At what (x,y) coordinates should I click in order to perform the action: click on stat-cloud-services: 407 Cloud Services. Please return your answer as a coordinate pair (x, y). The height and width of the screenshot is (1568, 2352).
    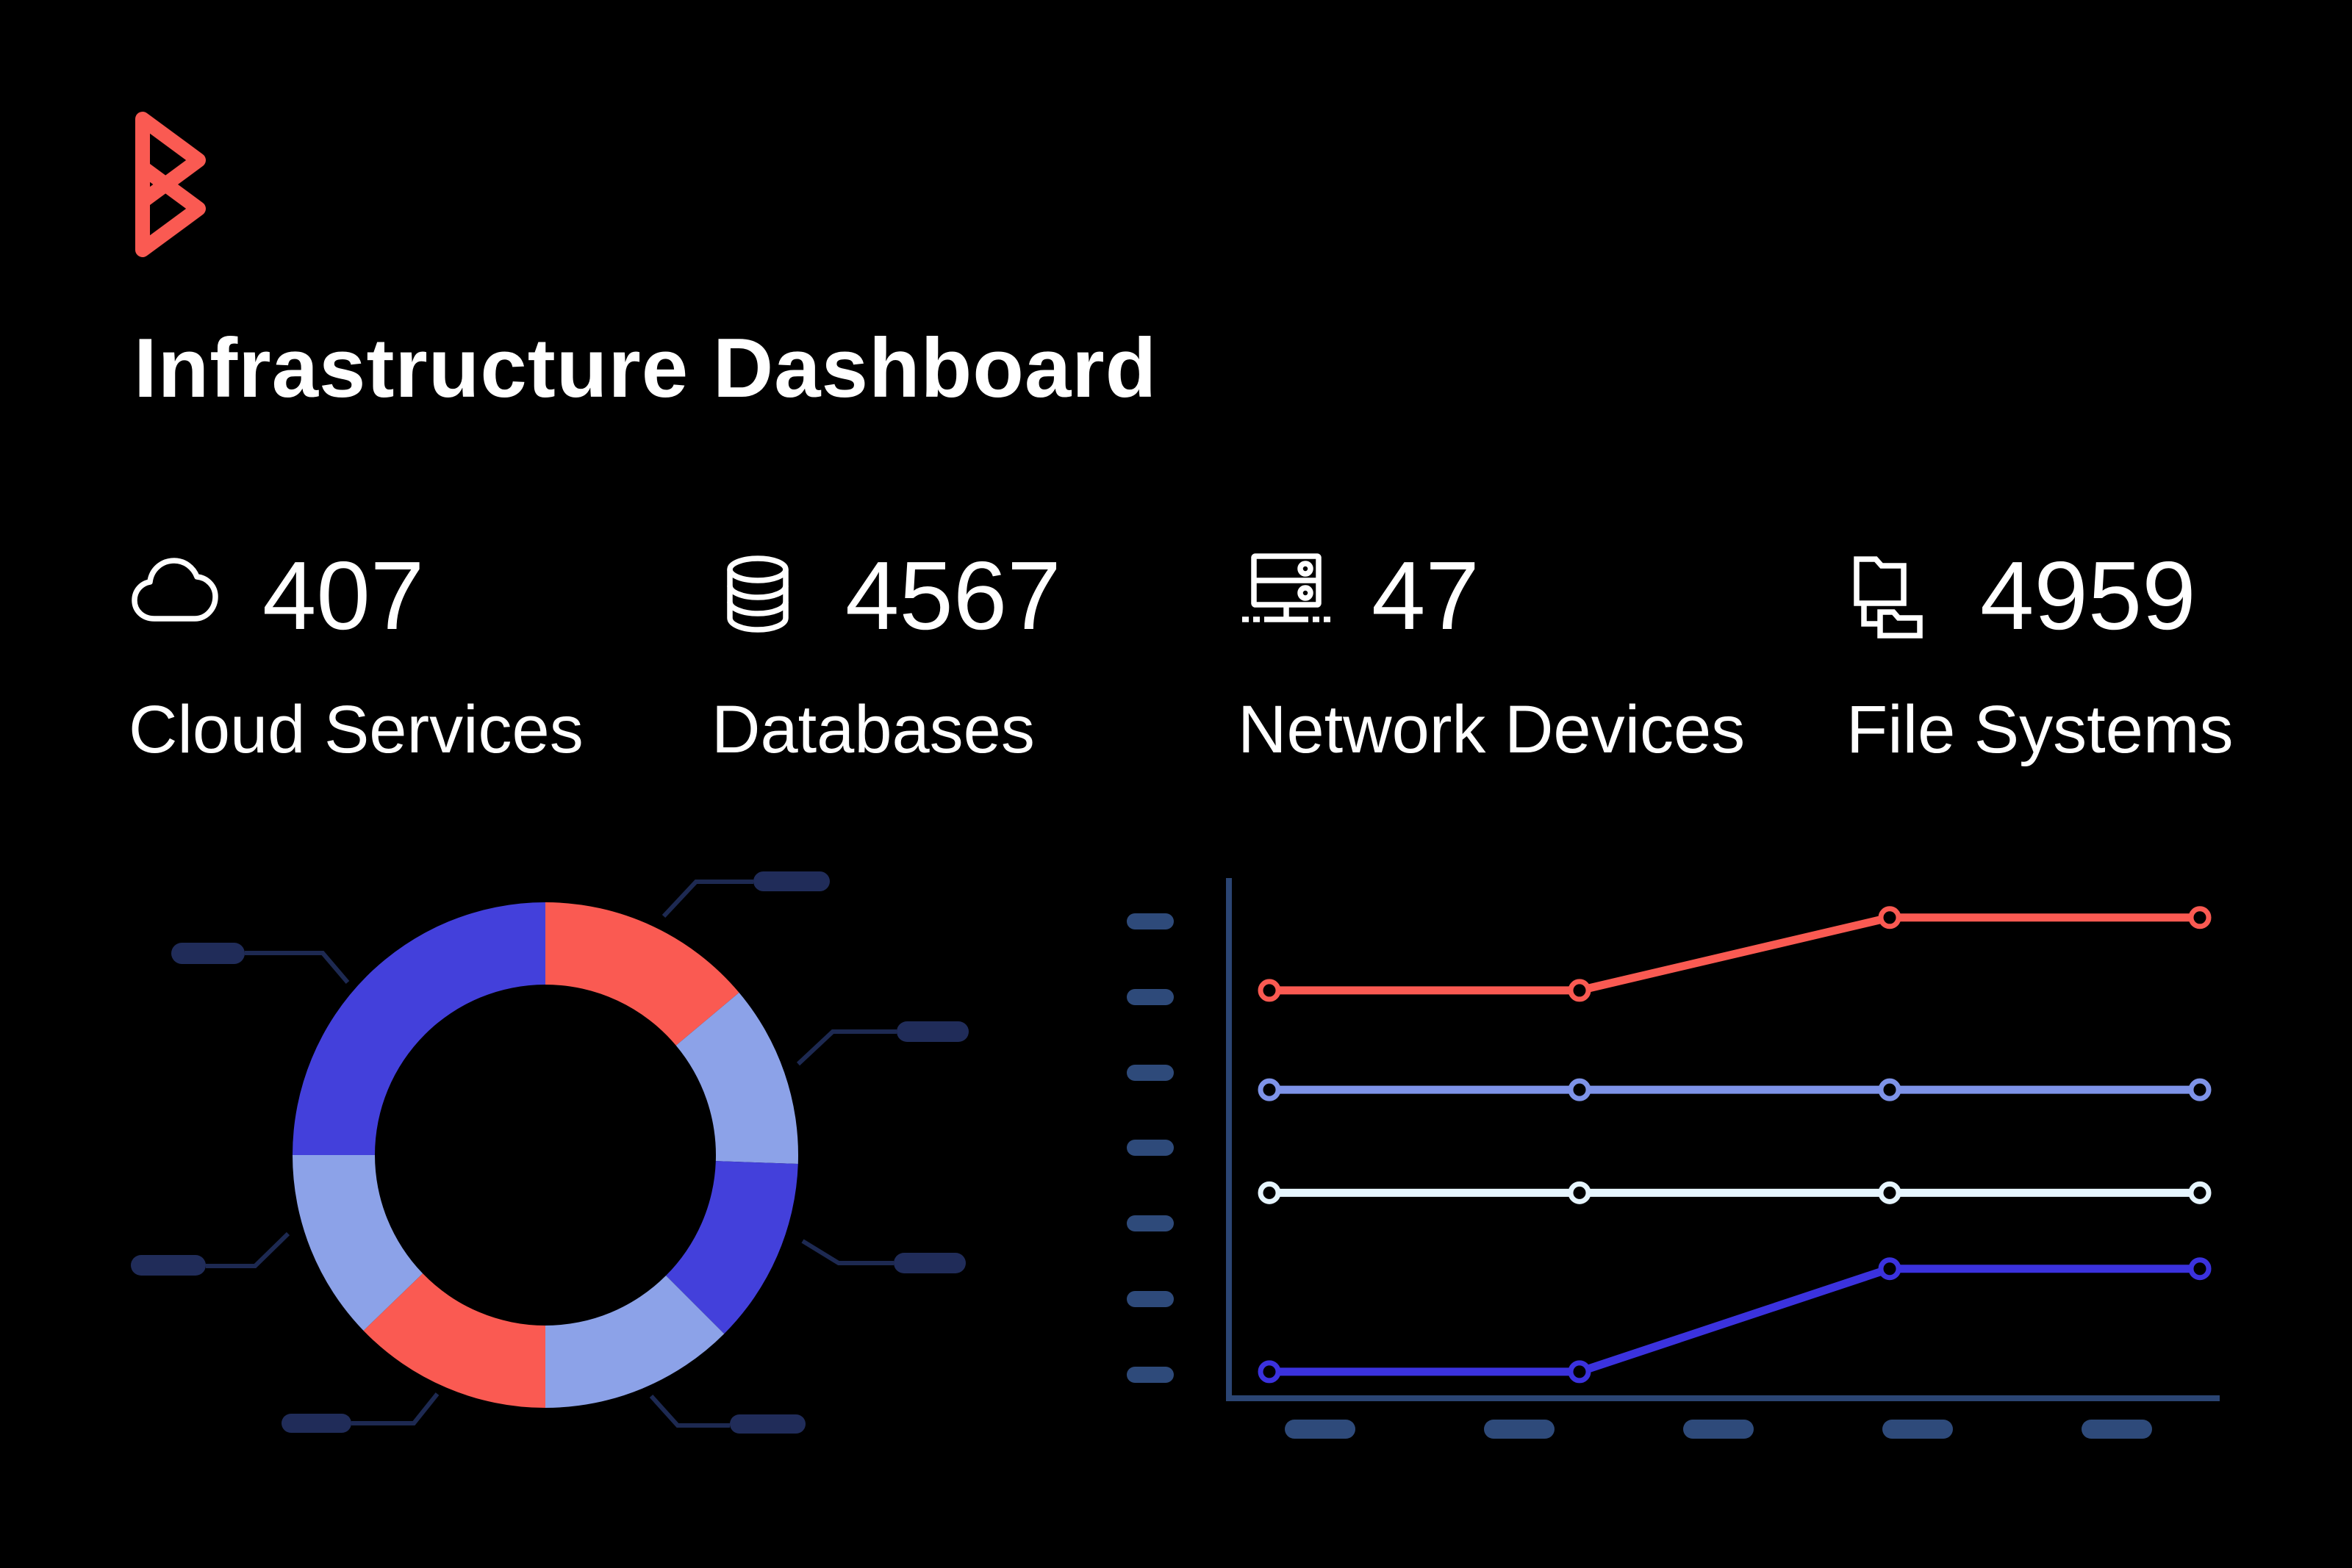
    Looking at the image, I should click on (356, 658).